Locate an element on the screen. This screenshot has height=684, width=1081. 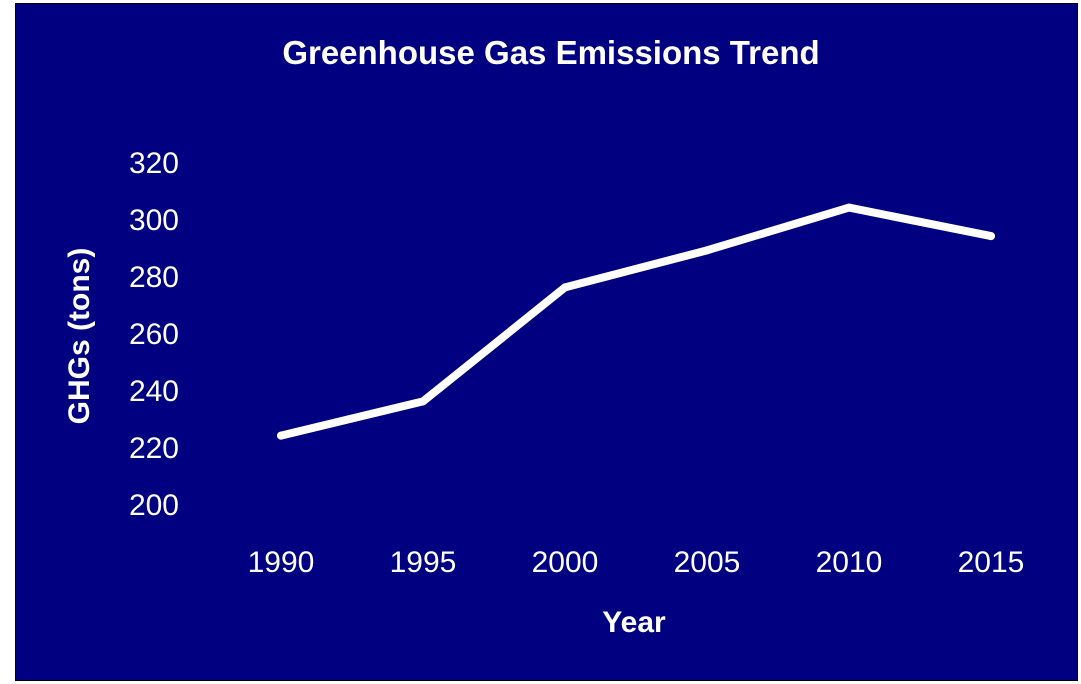
x-tick-label: 2010 is located at coordinates (849, 562).